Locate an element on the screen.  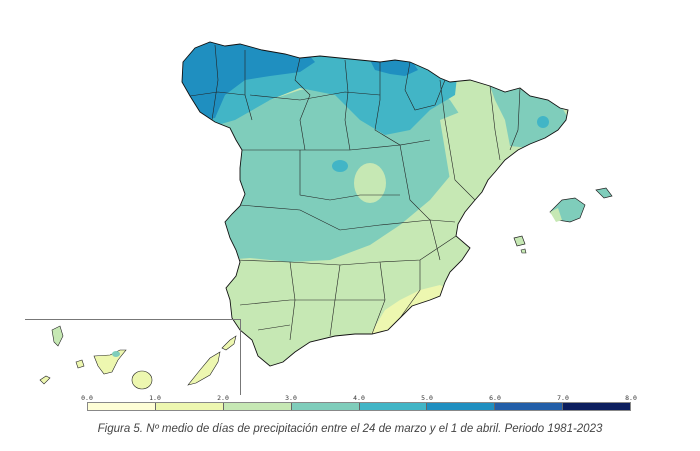
legend-tick: 5.0 is located at coordinates (427, 398).